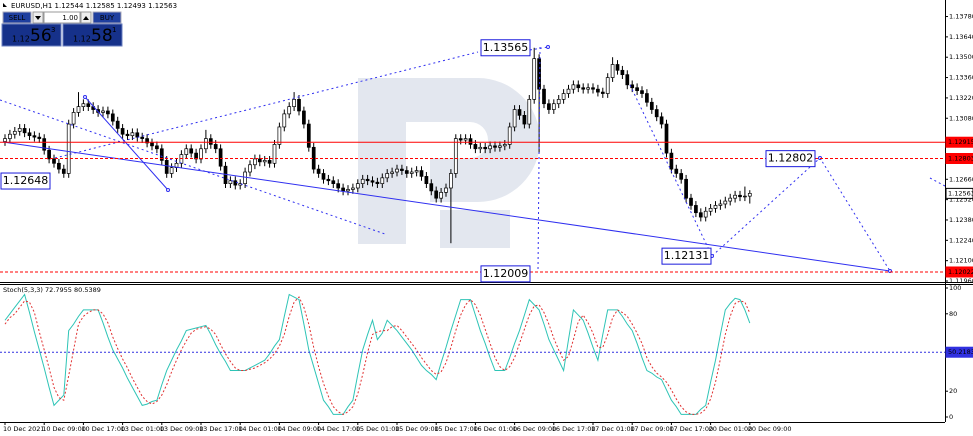 The height and width of the screenshot is (436, 973). Describe the element at coordinates (221, 429) in the screenshot. I see `x-tick-label: 13 Dec 17:00` at that location.